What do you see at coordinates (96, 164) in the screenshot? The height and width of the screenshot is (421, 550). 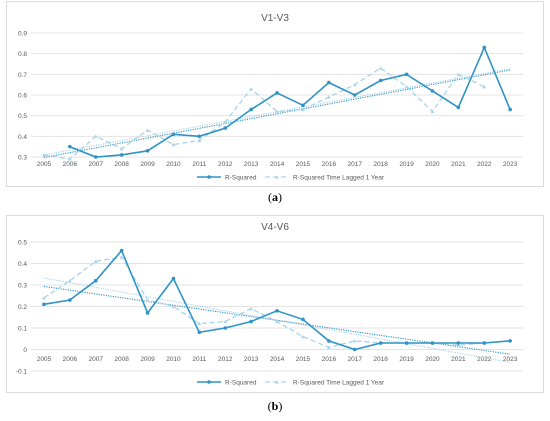 I see `x-tick-label: 2007` at bounding box center [96, 164].